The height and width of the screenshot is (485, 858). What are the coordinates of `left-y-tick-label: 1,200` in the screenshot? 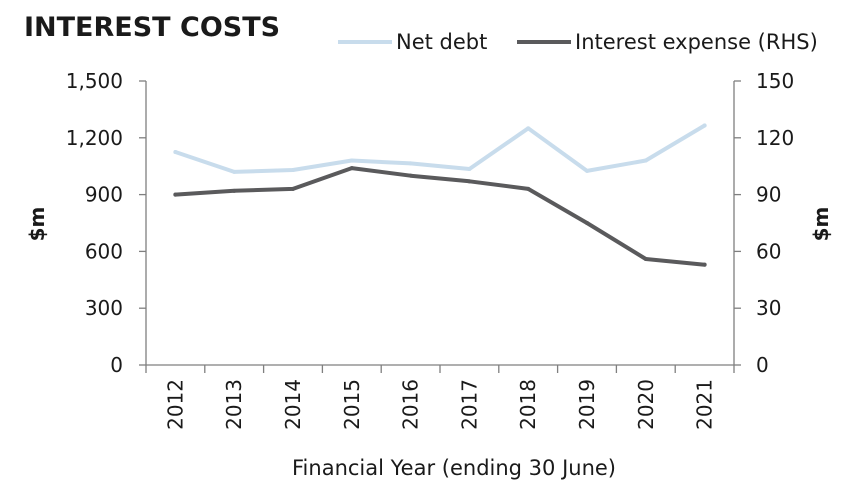 It's located at (94, 138).